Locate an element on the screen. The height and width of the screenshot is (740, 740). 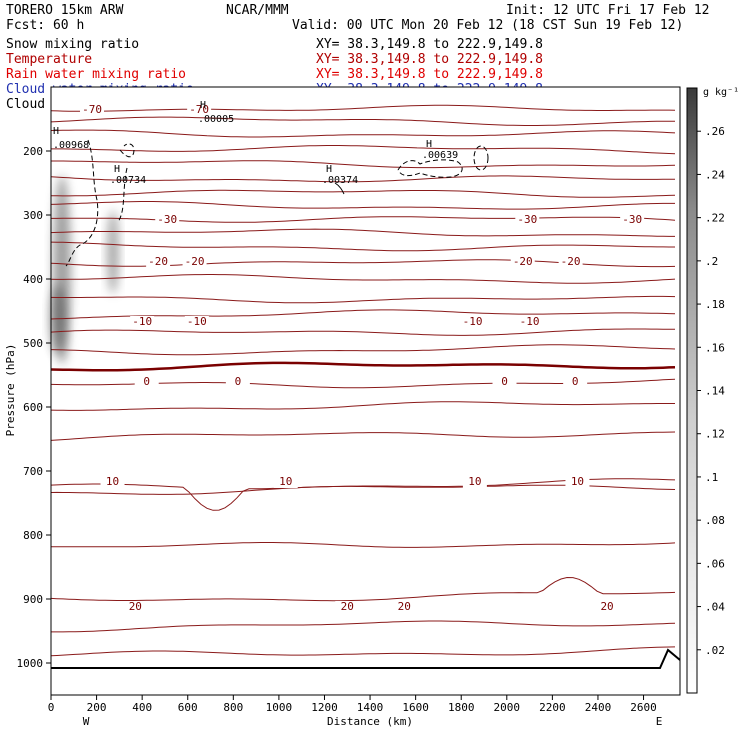
y-axis-title: Pressure (hPa) is located at coordinates (10, 390).